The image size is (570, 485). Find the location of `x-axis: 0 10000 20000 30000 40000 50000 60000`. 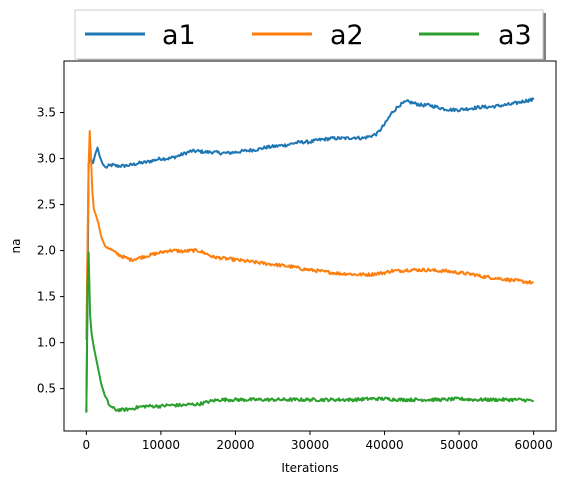

x-axis: 0 10000 20000 30000 40000 50000 60000 is located at coordinates (318, 441).